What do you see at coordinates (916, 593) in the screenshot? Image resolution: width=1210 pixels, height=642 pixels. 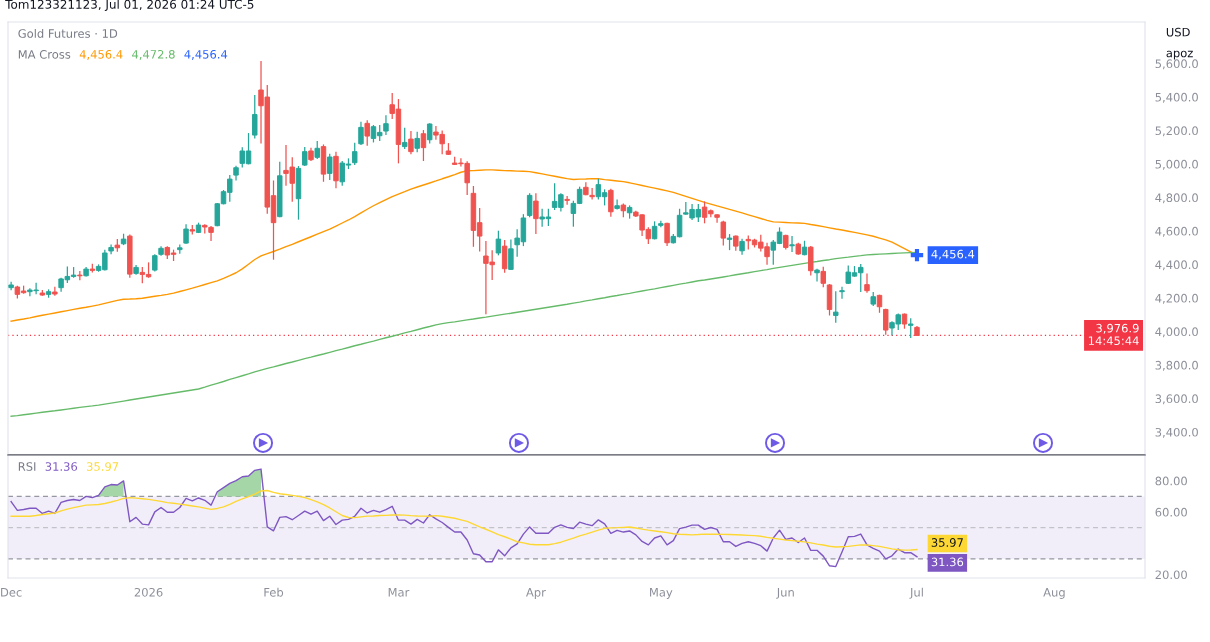 I see `x-tick-label: Jul` at bounding box center [916, 593].